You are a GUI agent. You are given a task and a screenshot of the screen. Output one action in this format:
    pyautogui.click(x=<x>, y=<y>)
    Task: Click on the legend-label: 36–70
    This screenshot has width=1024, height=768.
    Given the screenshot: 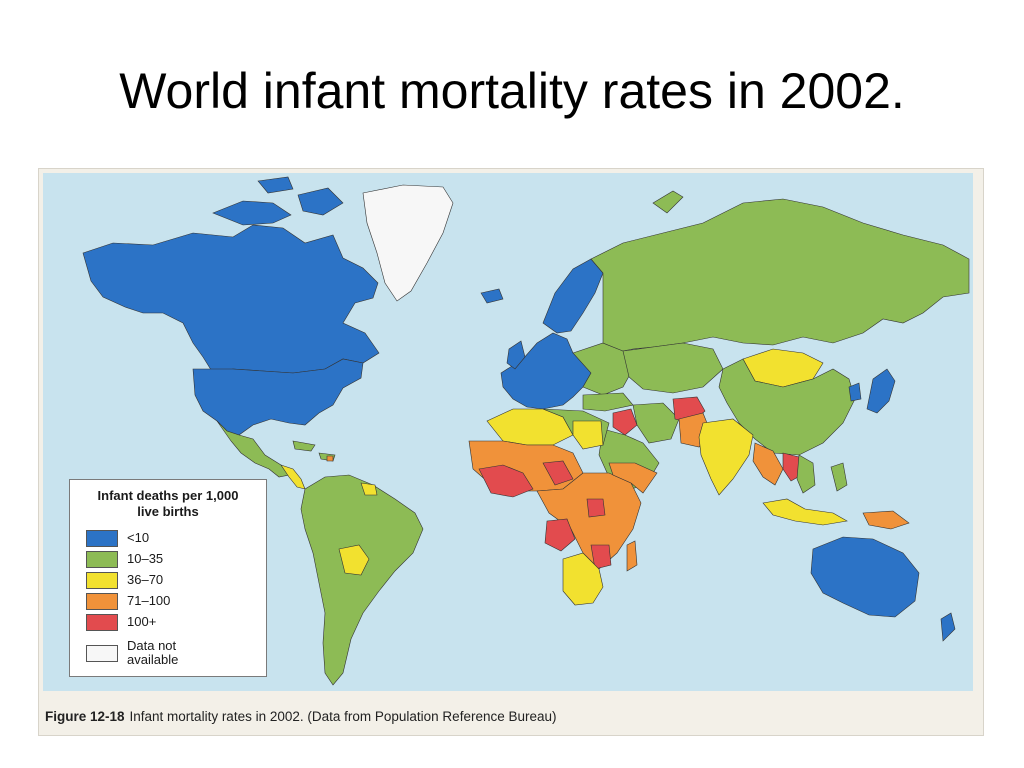 What is the action you would take?
    pyautogui.click(x=145, y=579)
    